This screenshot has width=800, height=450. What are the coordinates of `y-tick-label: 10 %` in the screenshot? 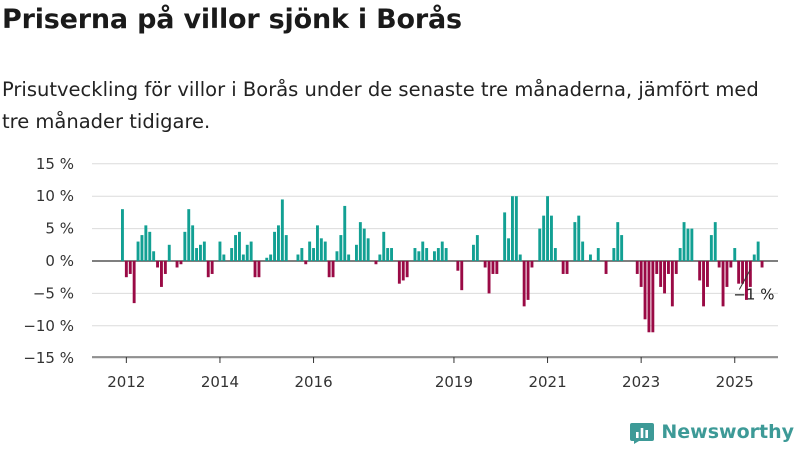 It's located at (55, 196).